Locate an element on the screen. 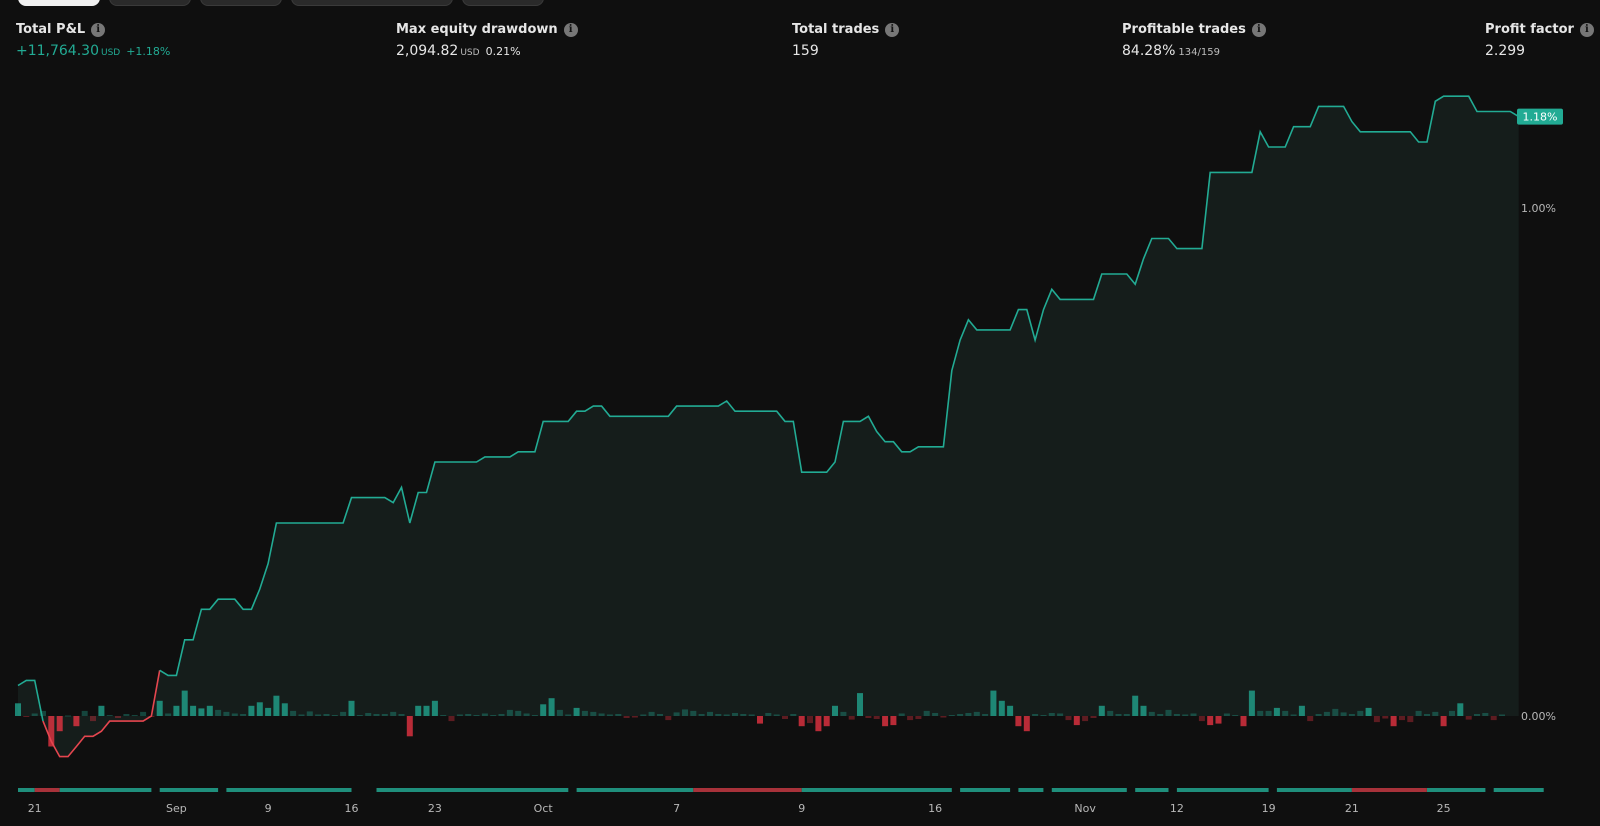 This screenshot has width=1600, height=826. last-value-badge is located at coordinates (1540, 116).